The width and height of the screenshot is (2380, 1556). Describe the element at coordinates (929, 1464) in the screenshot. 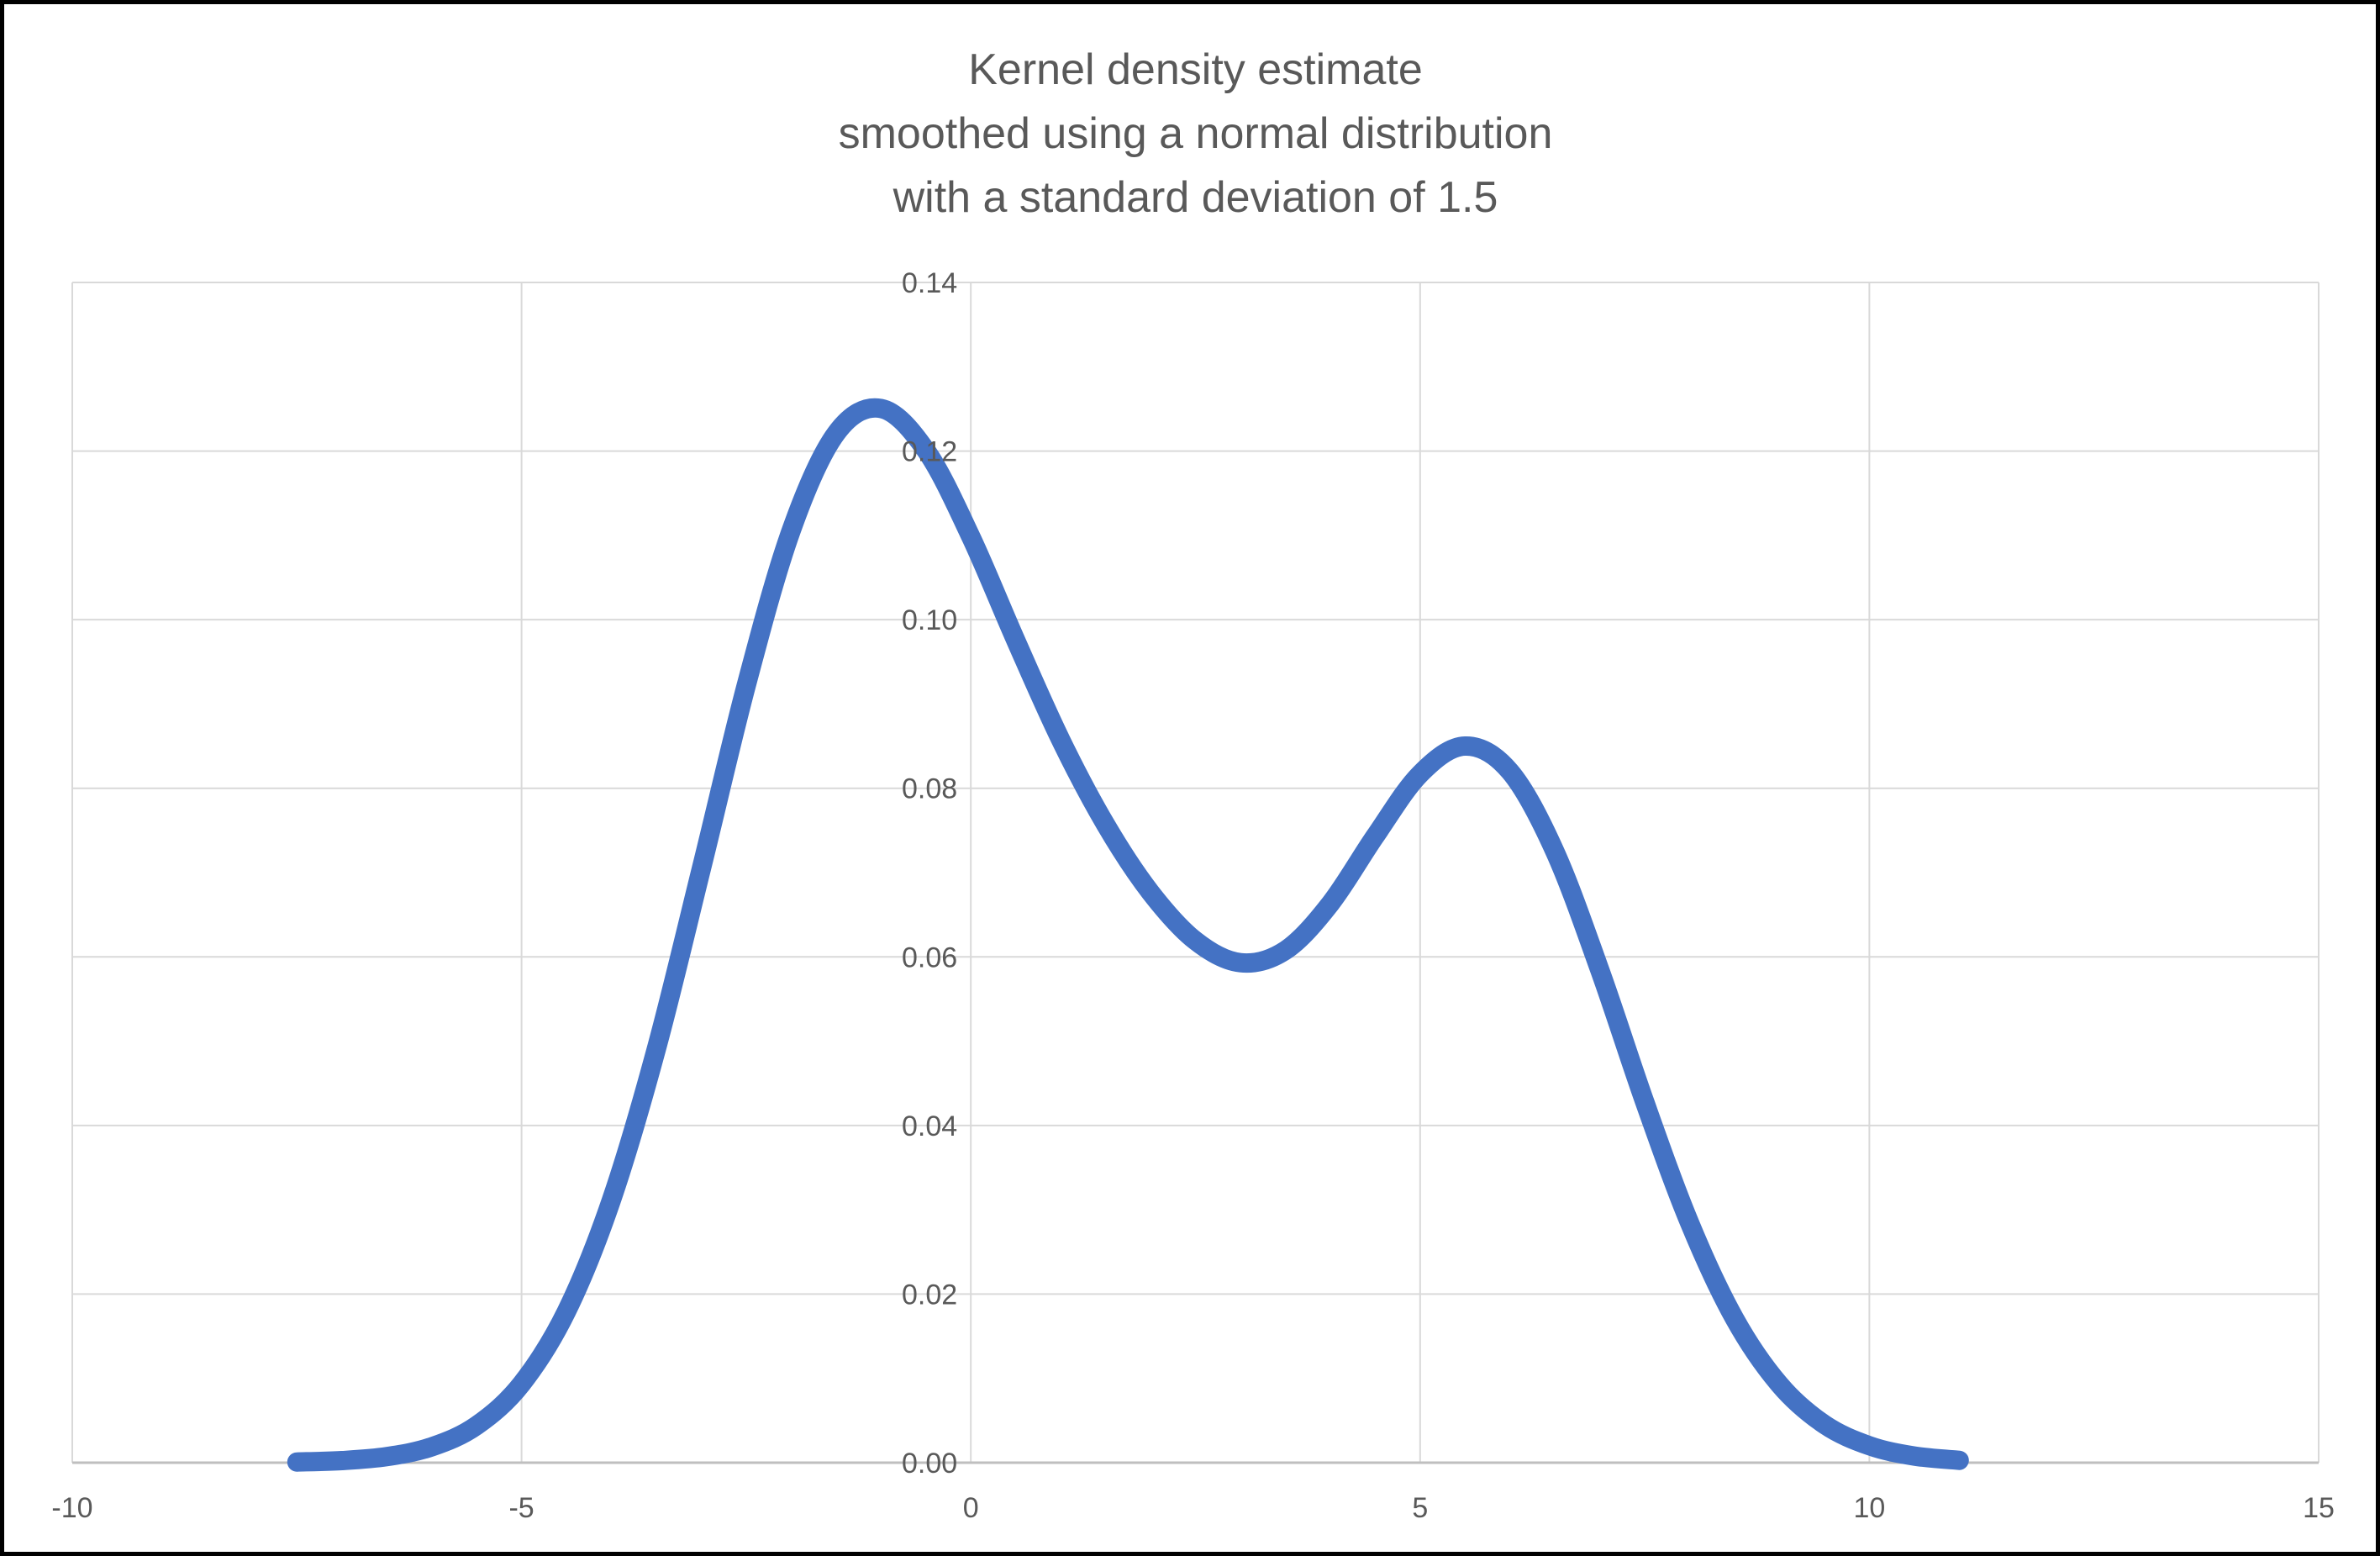

I see `y-tick-label: 0.00` at that location.